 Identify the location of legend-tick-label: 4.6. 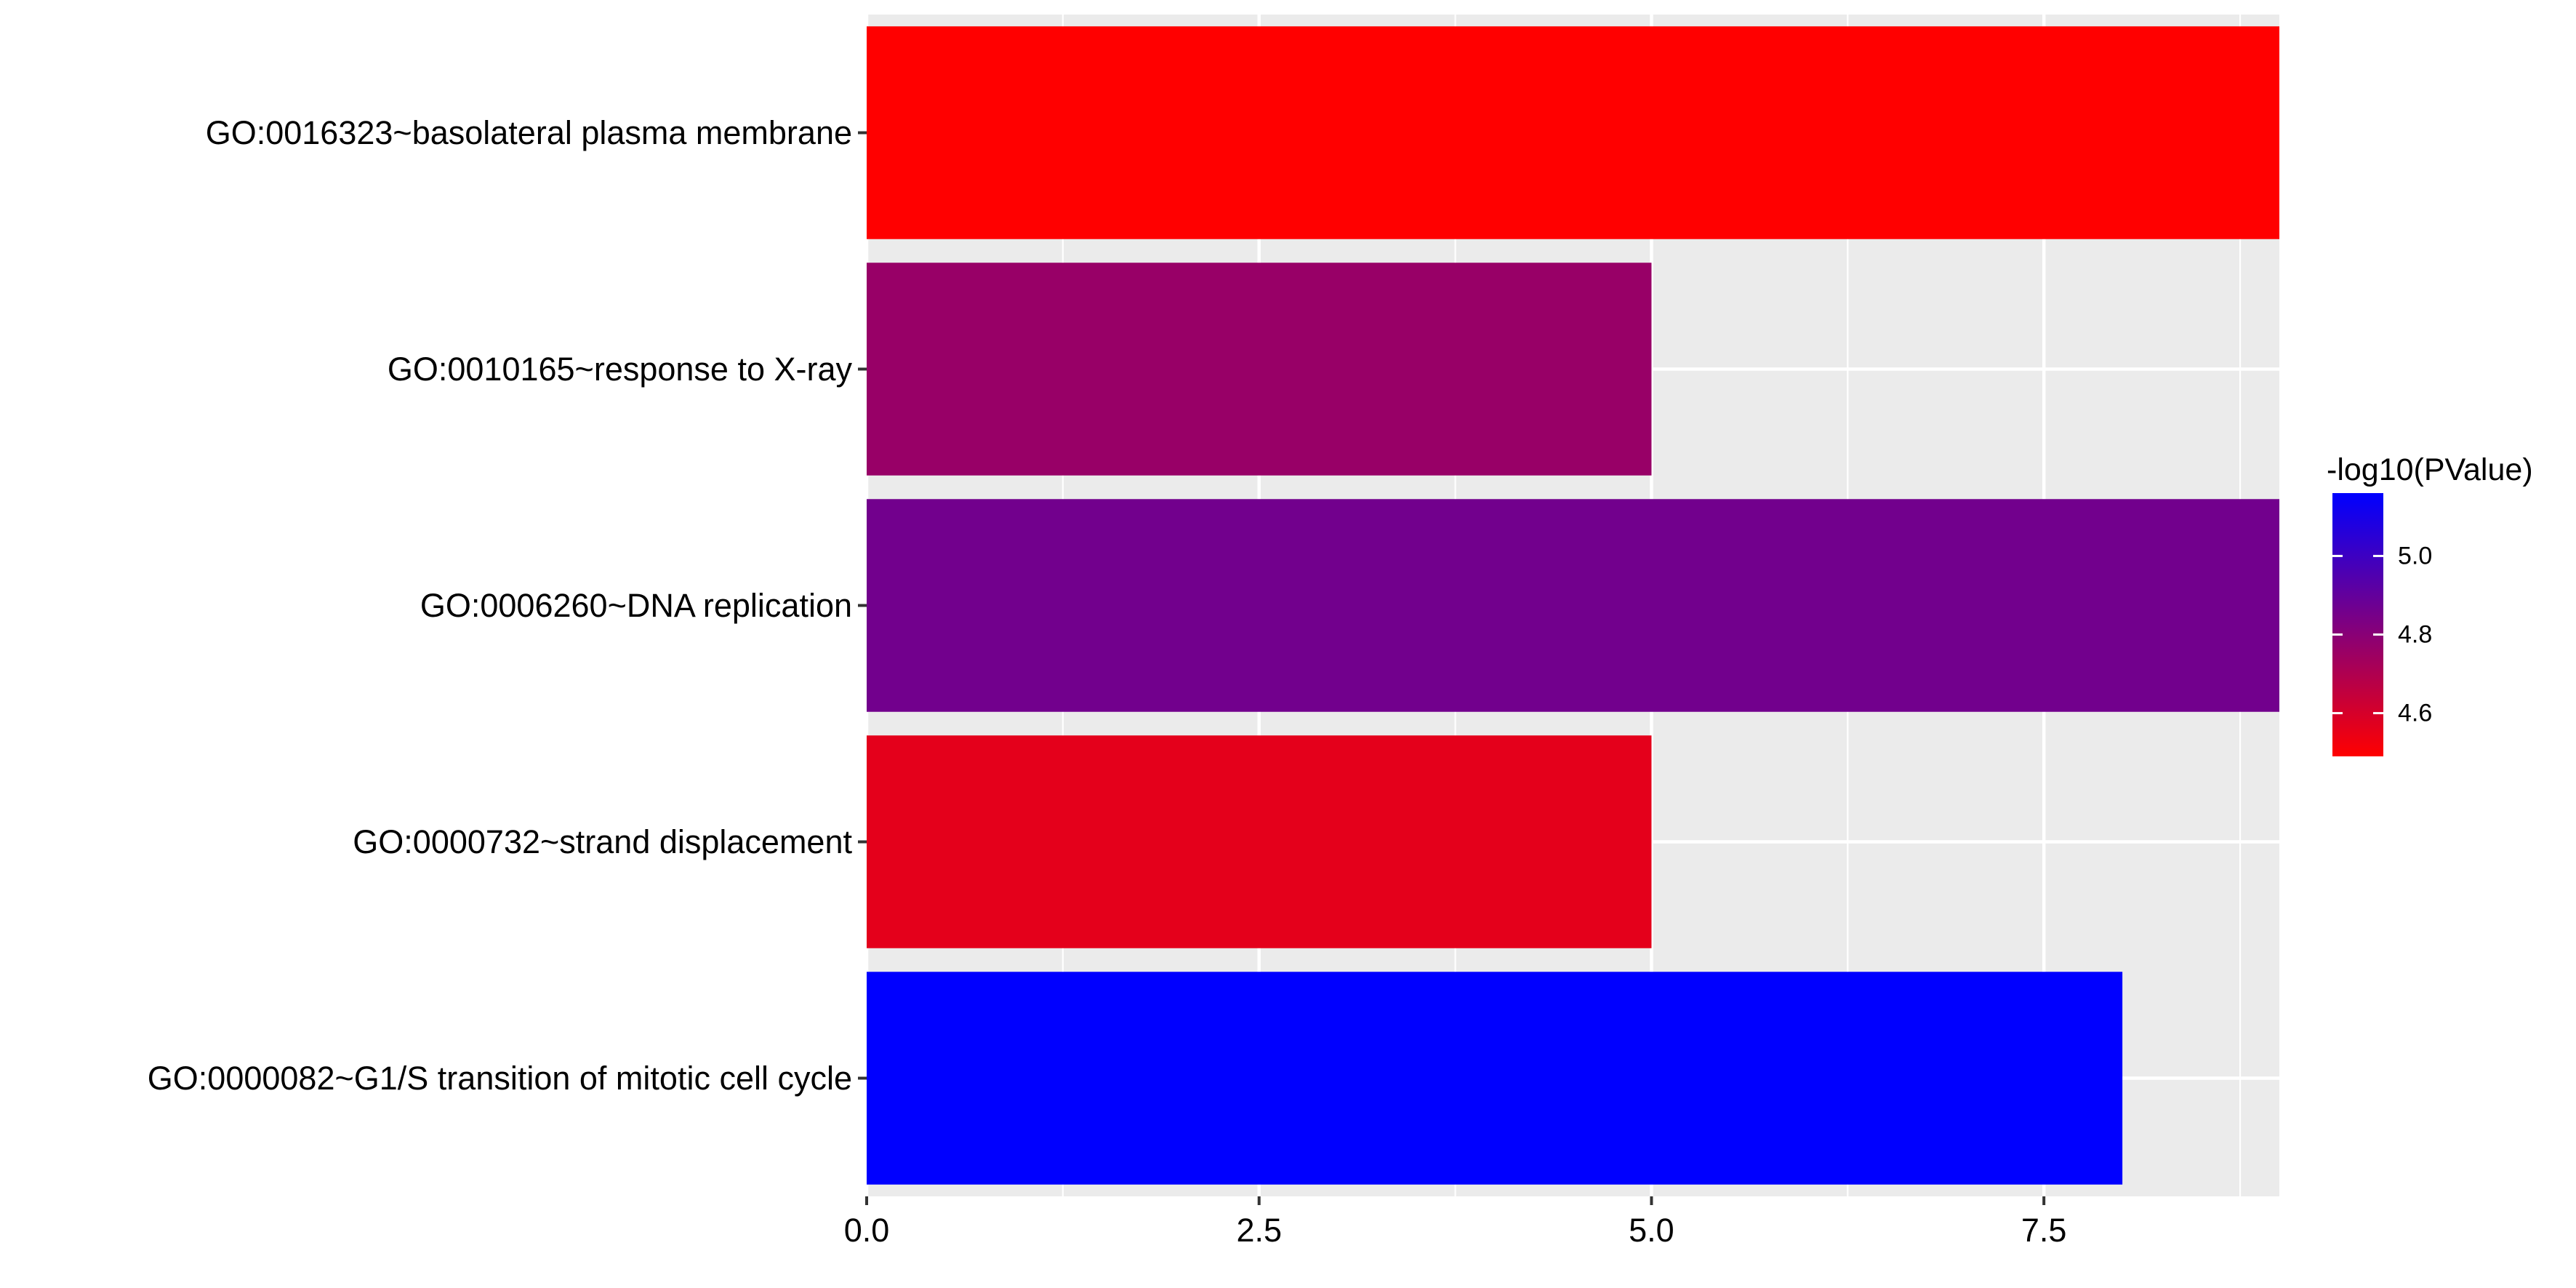
(2415, 713).